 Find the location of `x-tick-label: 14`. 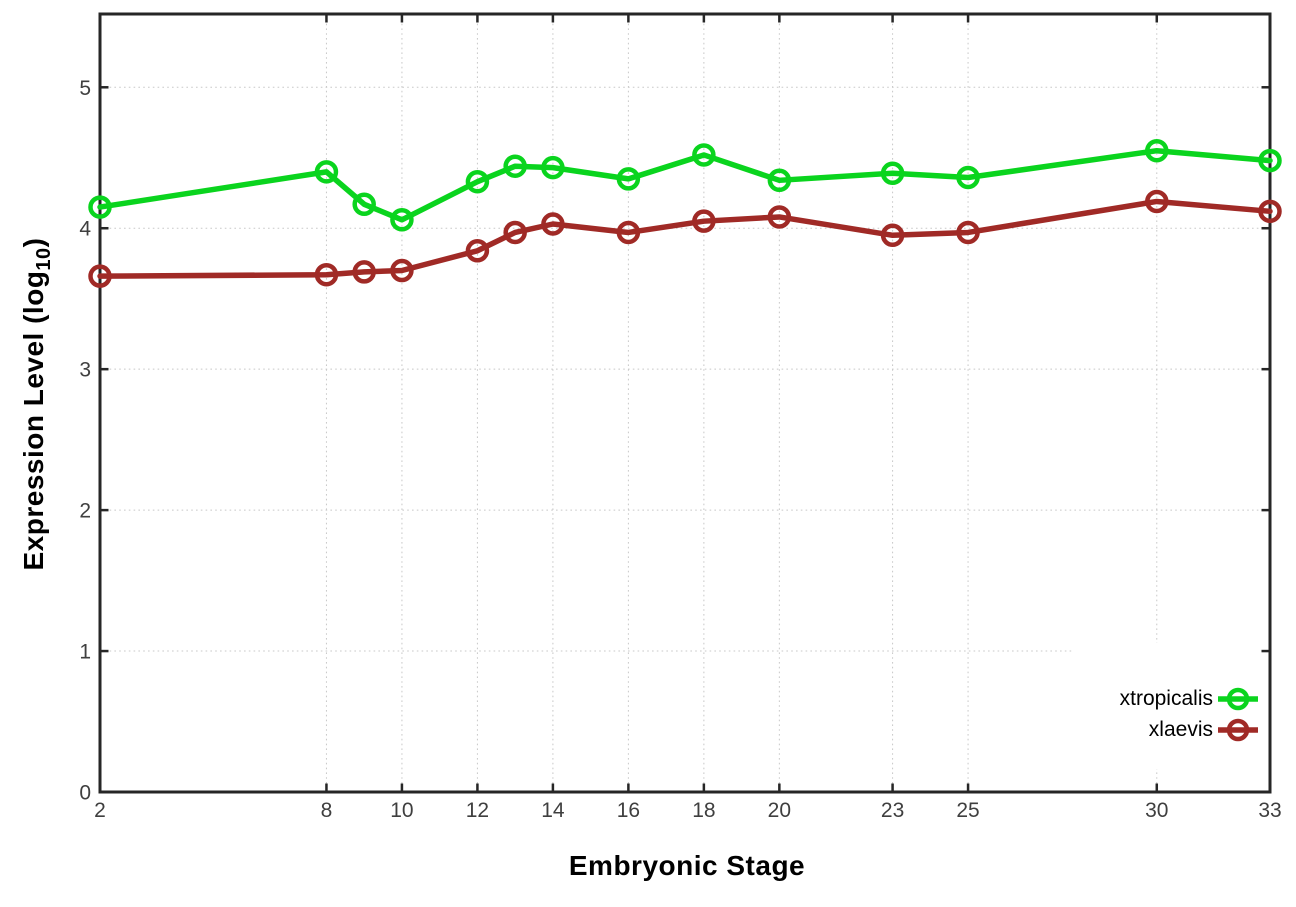

x-tick-label: 14 is located at coordinates (553, 810).